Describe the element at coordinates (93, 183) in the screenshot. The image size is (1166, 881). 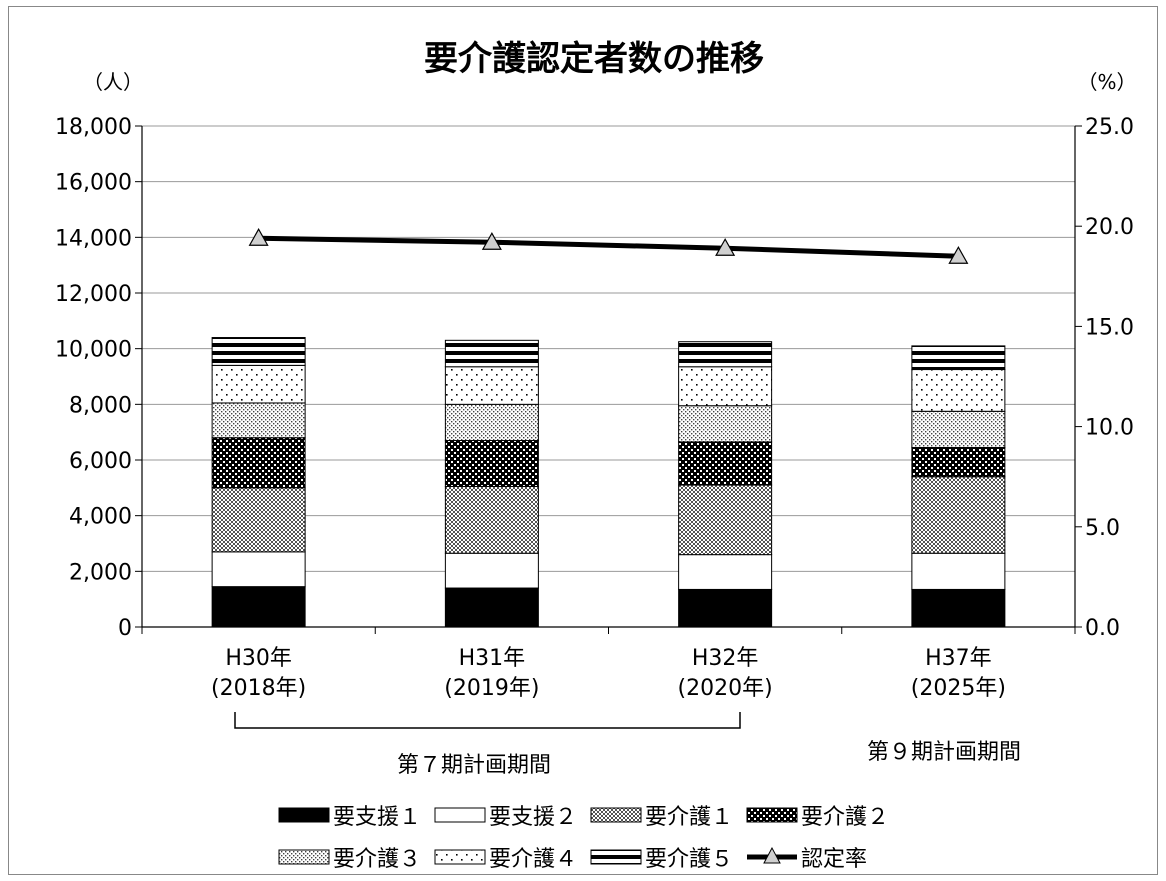
I see `y-tick-label: 16,000` at that location.